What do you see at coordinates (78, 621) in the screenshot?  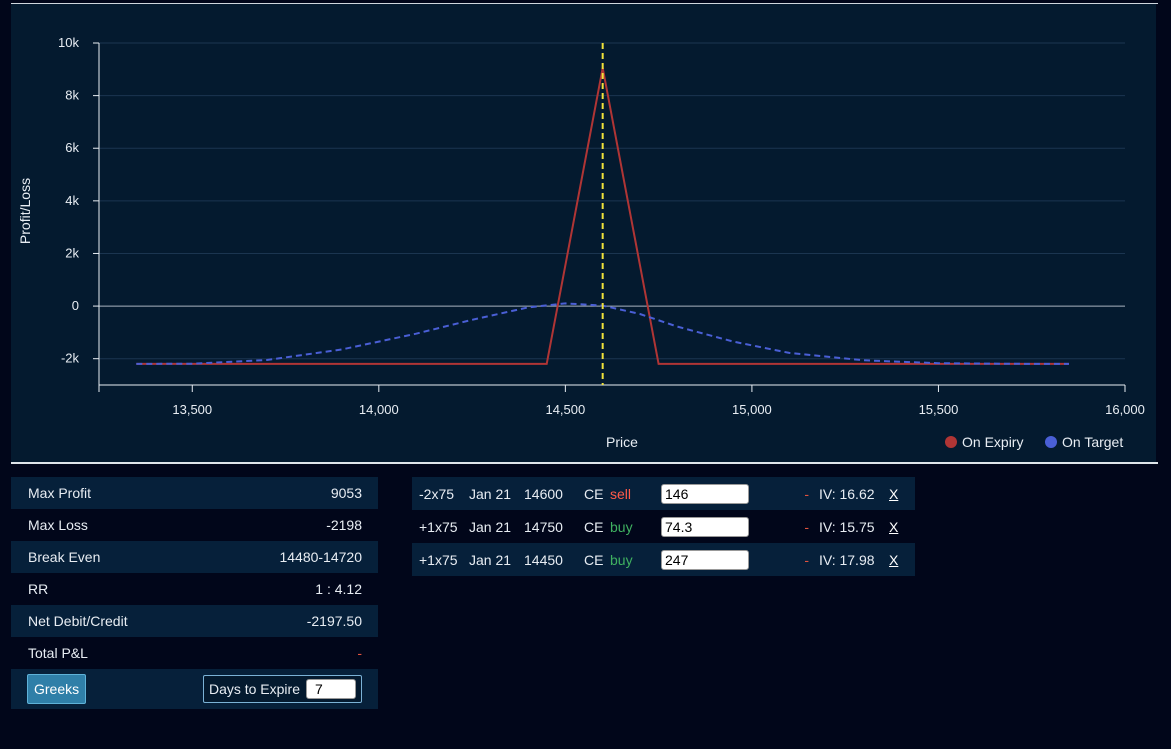 I see `stat-label: Net Debit/Credit` at bounding box center [78, 621].